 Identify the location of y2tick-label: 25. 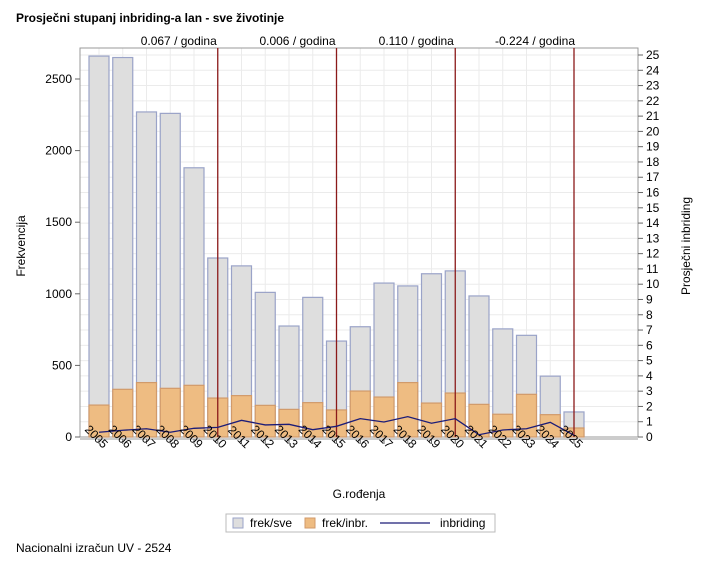
(653, 55).